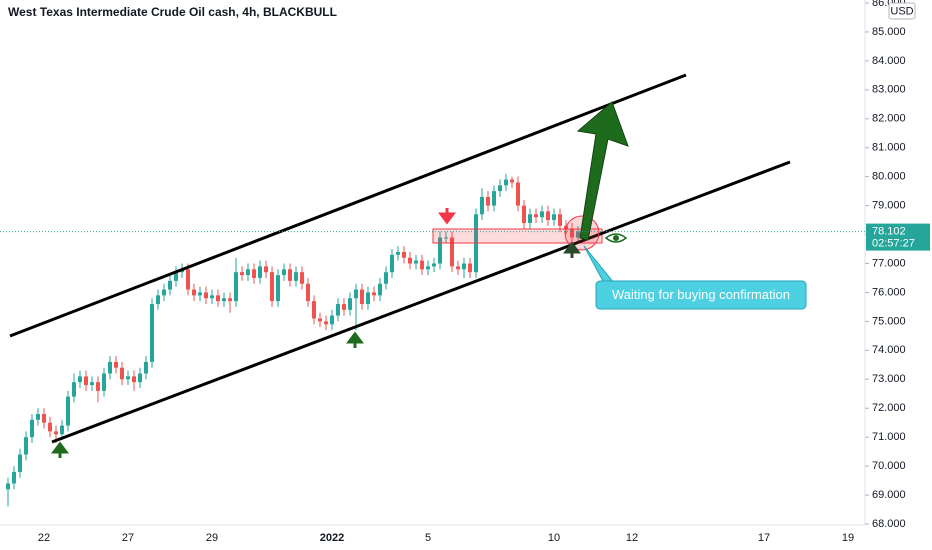 The height and width of the screenshot is (550, 932). What do you see at coordinates (848, 538) in the screenshot?
I see `x-tick-label: 19` at bounding box center [848, 538].